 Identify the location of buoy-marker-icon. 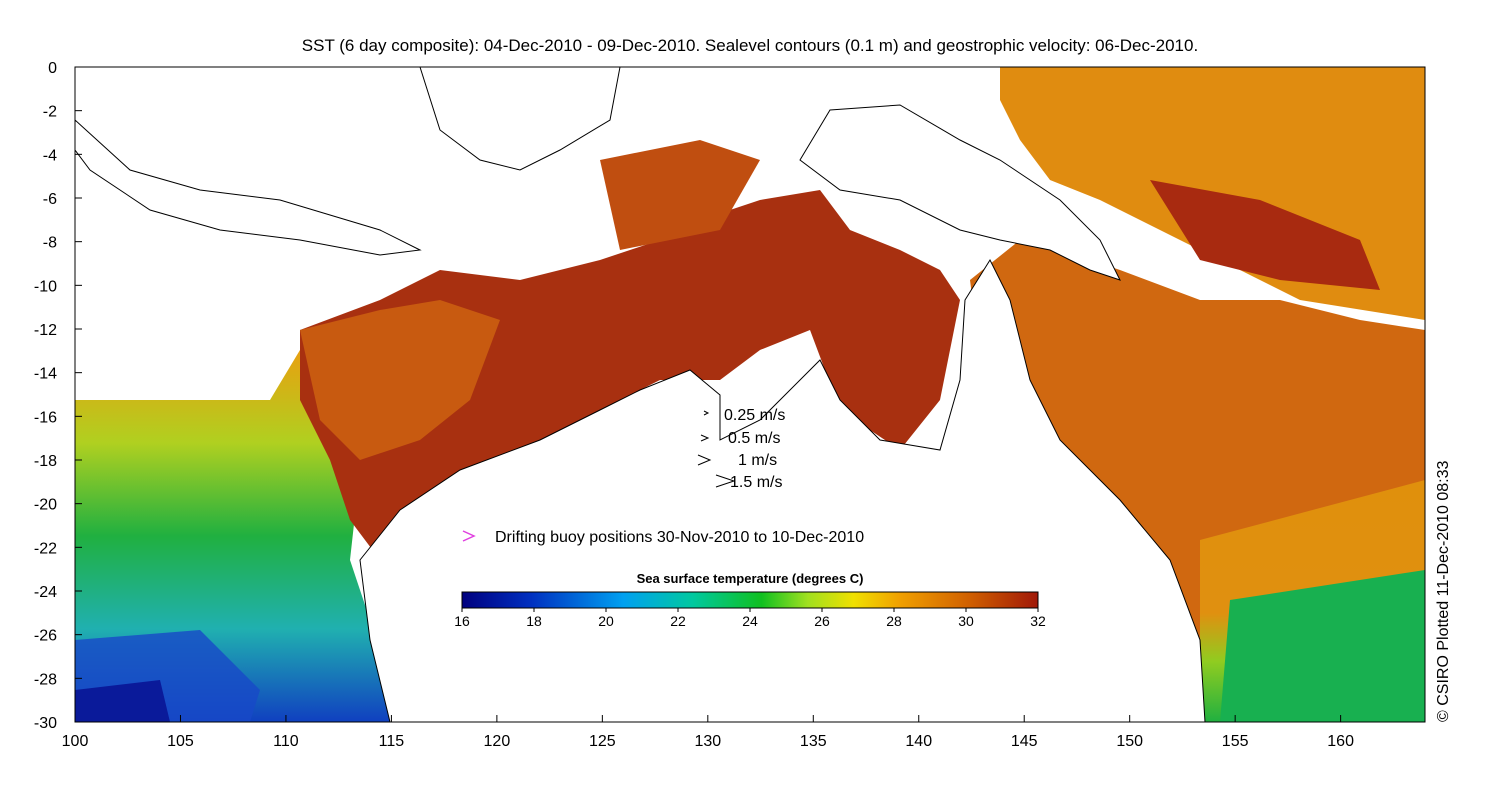
(469, 536).